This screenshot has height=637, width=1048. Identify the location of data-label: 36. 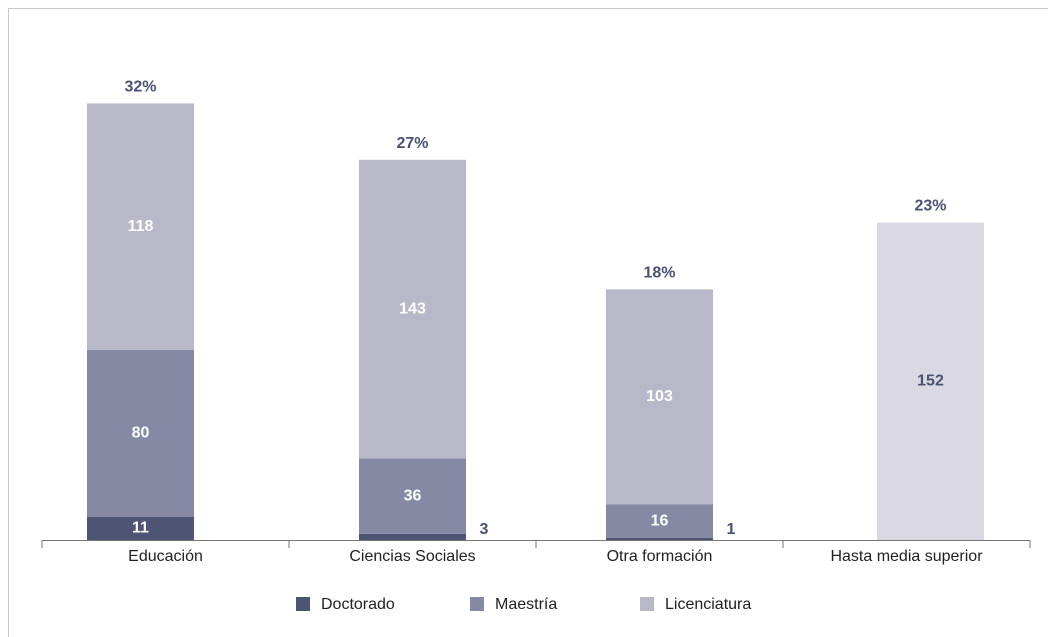
(413, 495).